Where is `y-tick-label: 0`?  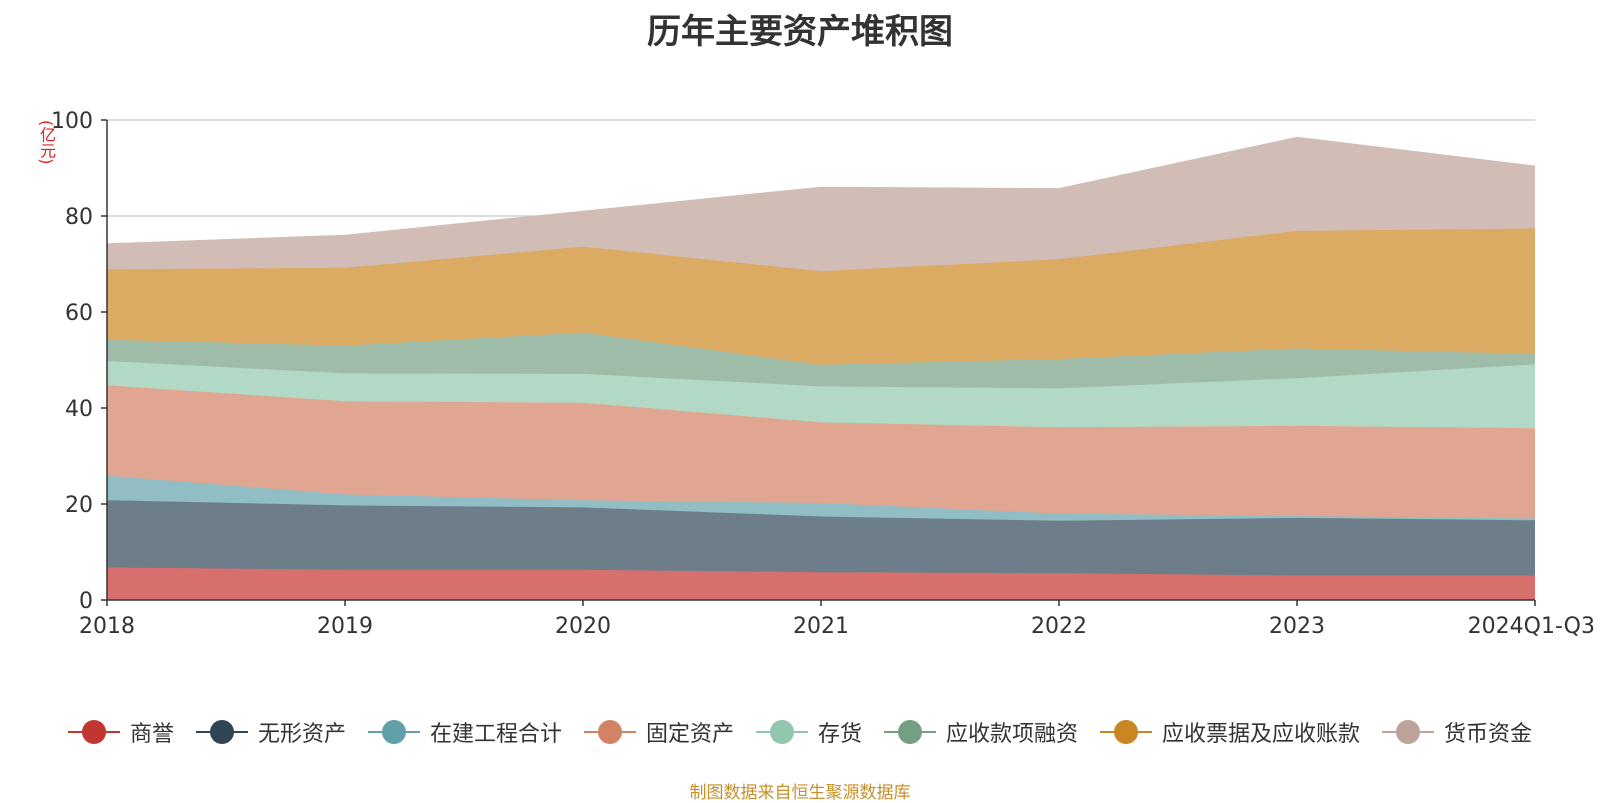 y-tick-label: 0 is located at coordinates (86, 601).